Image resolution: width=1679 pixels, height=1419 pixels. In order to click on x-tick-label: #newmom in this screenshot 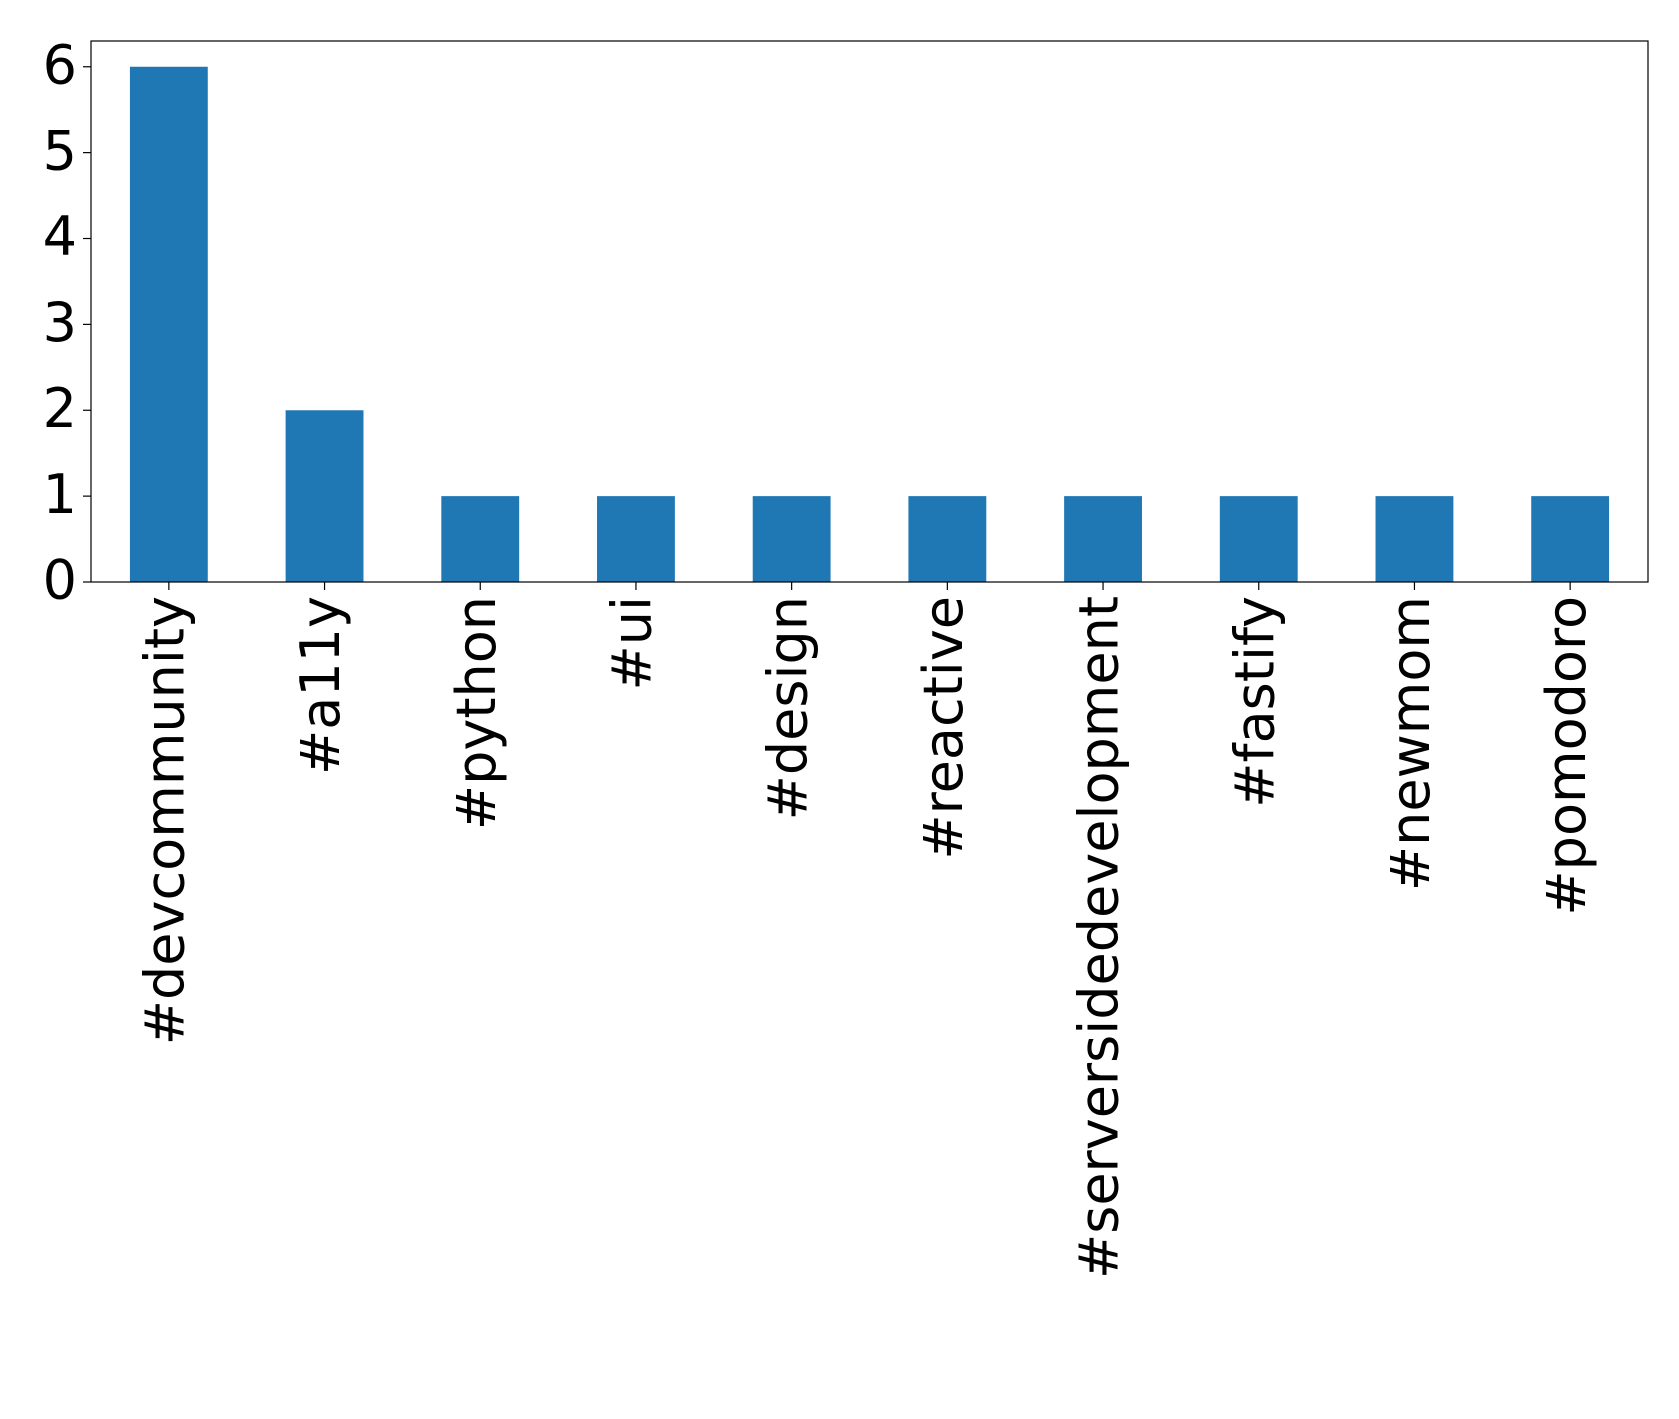, I will do `click(1410, 743)`.